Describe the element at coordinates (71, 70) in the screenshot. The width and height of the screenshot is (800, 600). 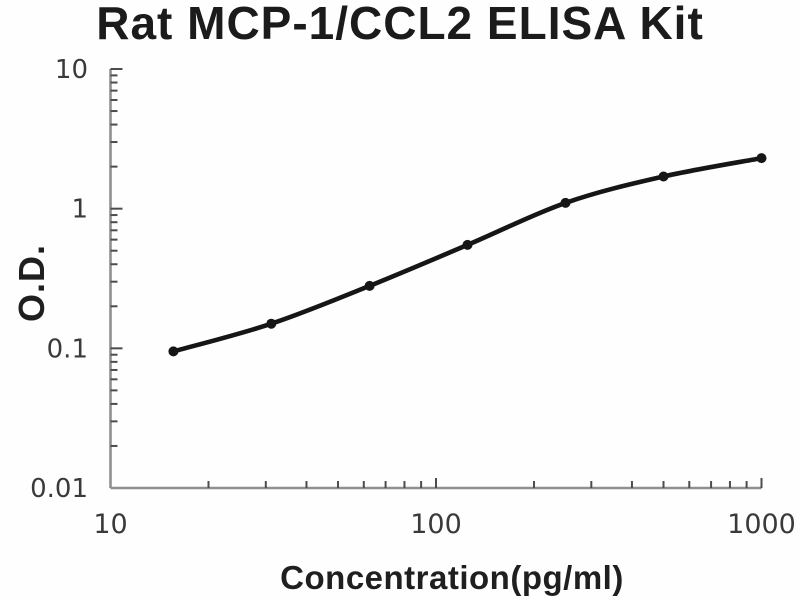
I see `y-tick-label: 10` at that location.